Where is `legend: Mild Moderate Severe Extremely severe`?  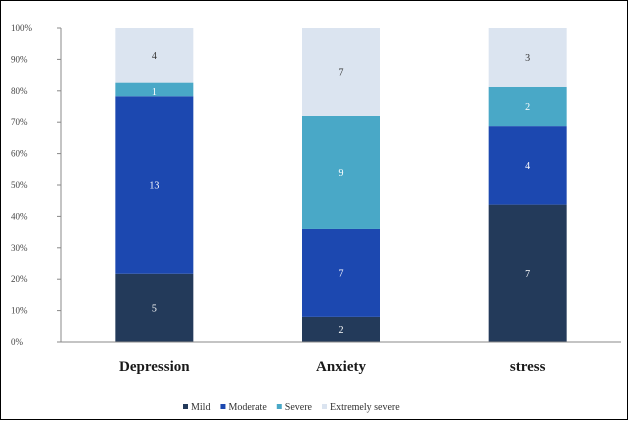 legend: Mild Moderate Severe Extremely severe is located at coordinates (291, 407).